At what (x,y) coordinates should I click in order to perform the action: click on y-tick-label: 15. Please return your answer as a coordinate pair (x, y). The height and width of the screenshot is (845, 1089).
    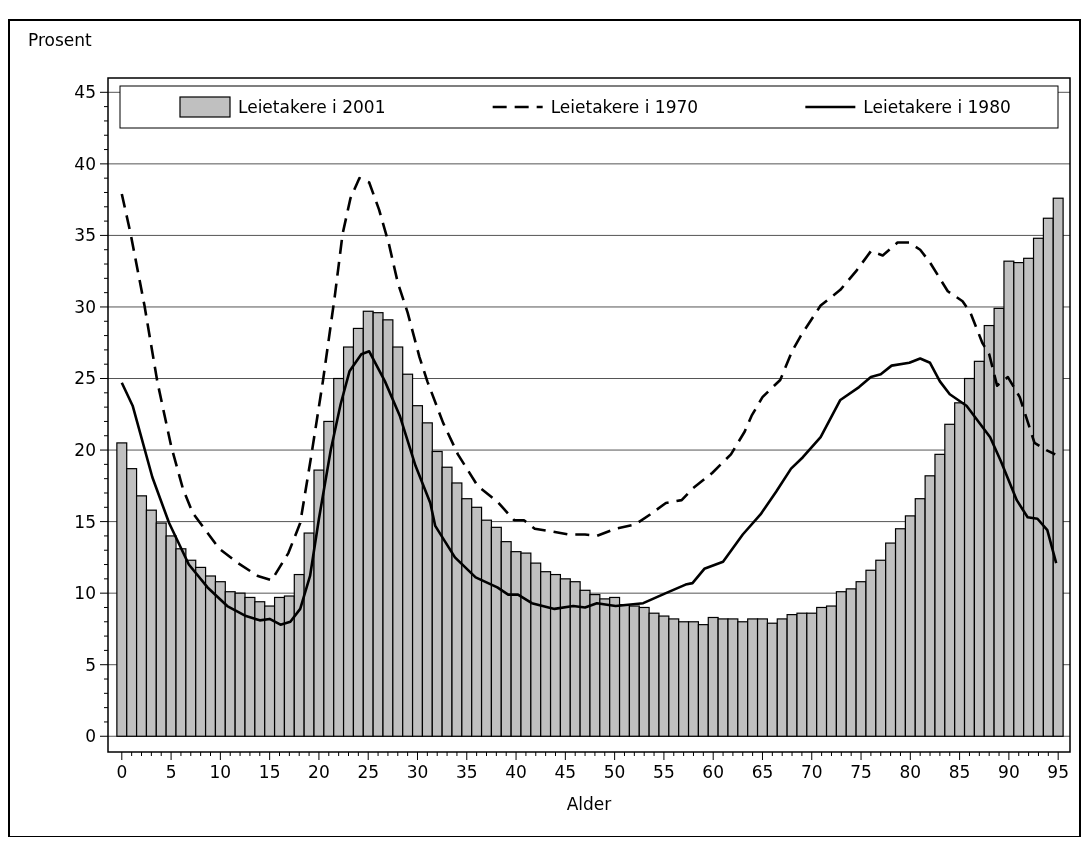
    Looking at the image, I should click on (85, 521).